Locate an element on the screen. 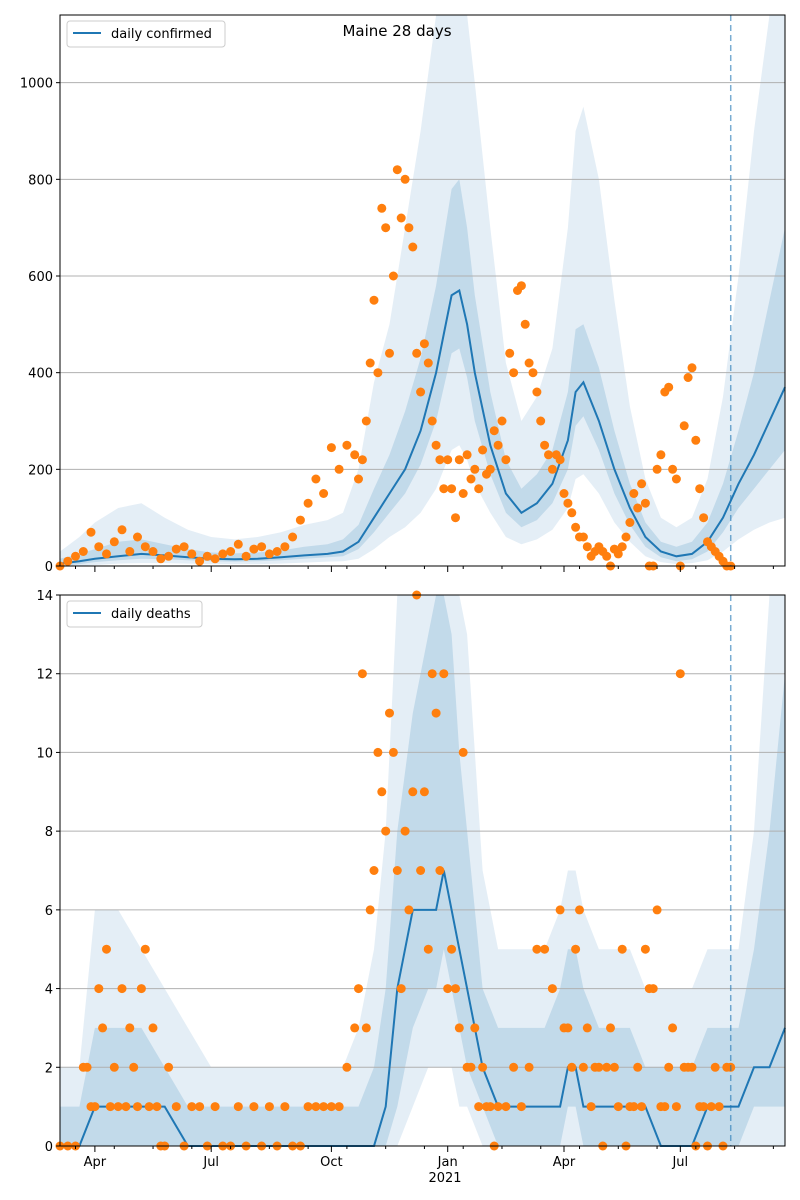  confirmed-y-tick-label: 200 is located at coordinates (40, 470).